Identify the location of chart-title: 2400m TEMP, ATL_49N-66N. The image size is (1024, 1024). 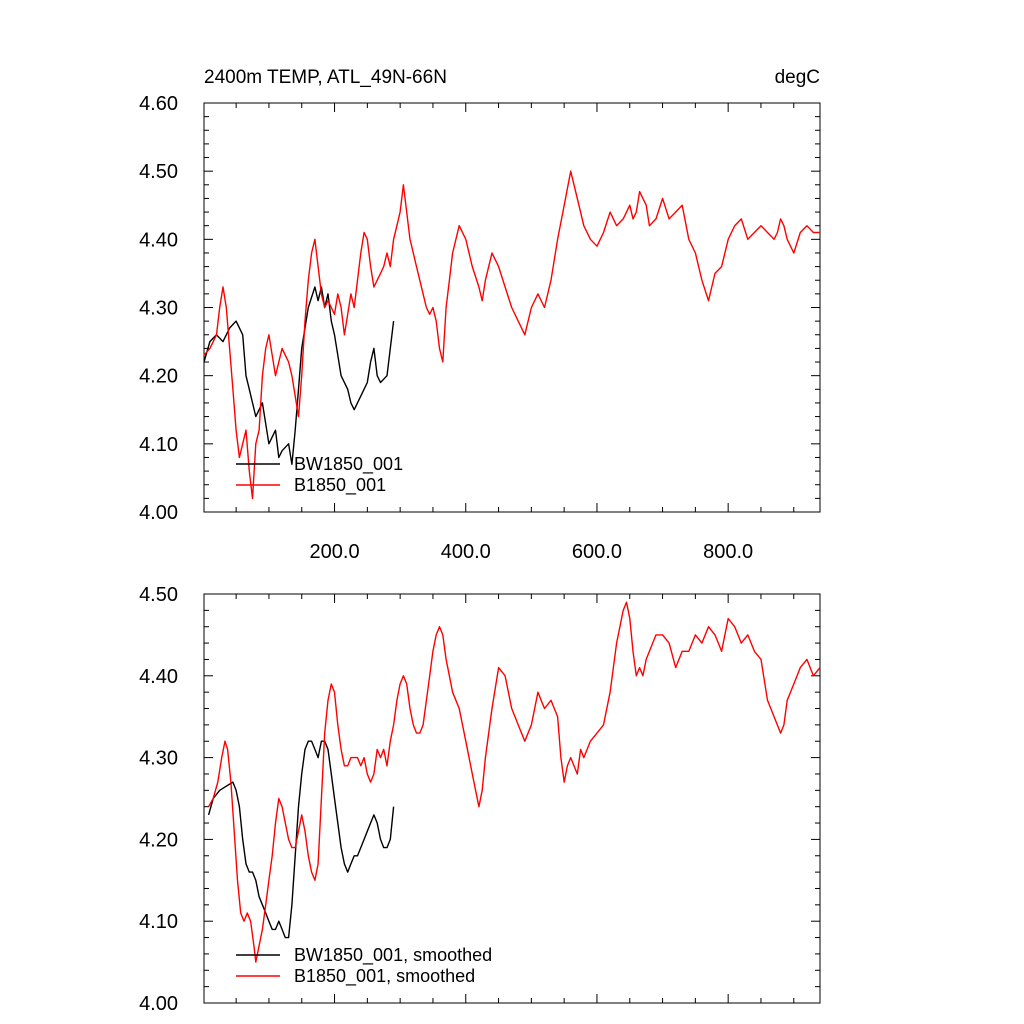
(325, 77).